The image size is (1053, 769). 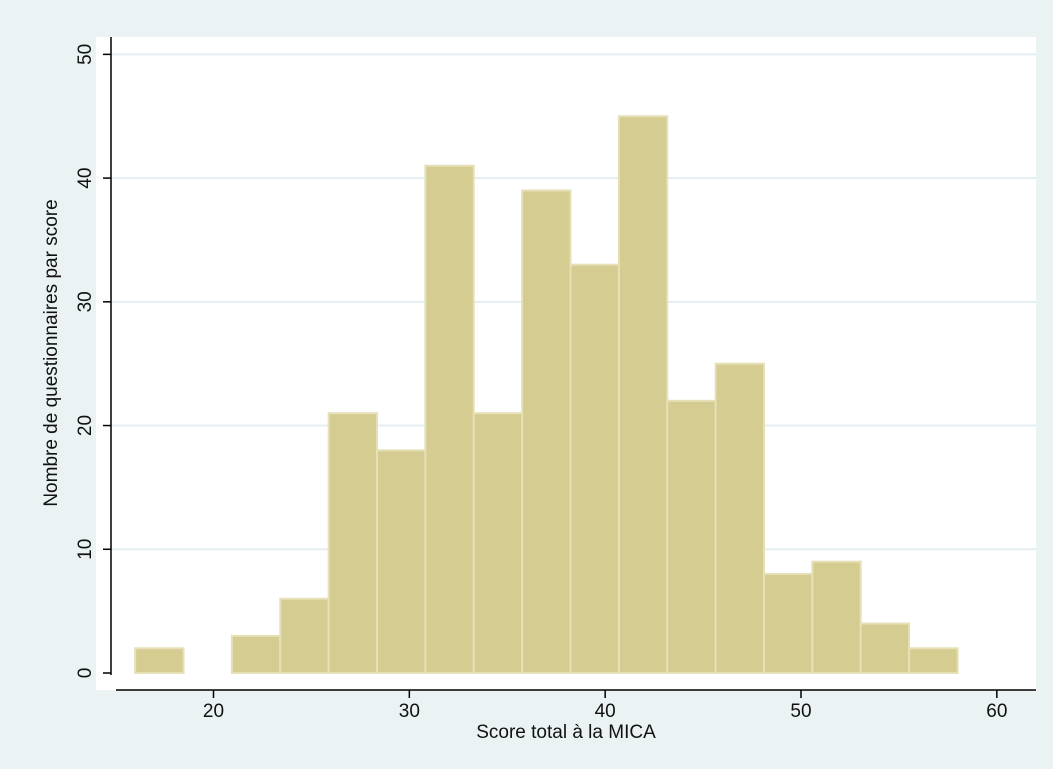 What do you see at coordinates (213, 711) in the screenshot?
I see `x-tick-label-20: 20` at bounding box center [213, 711].